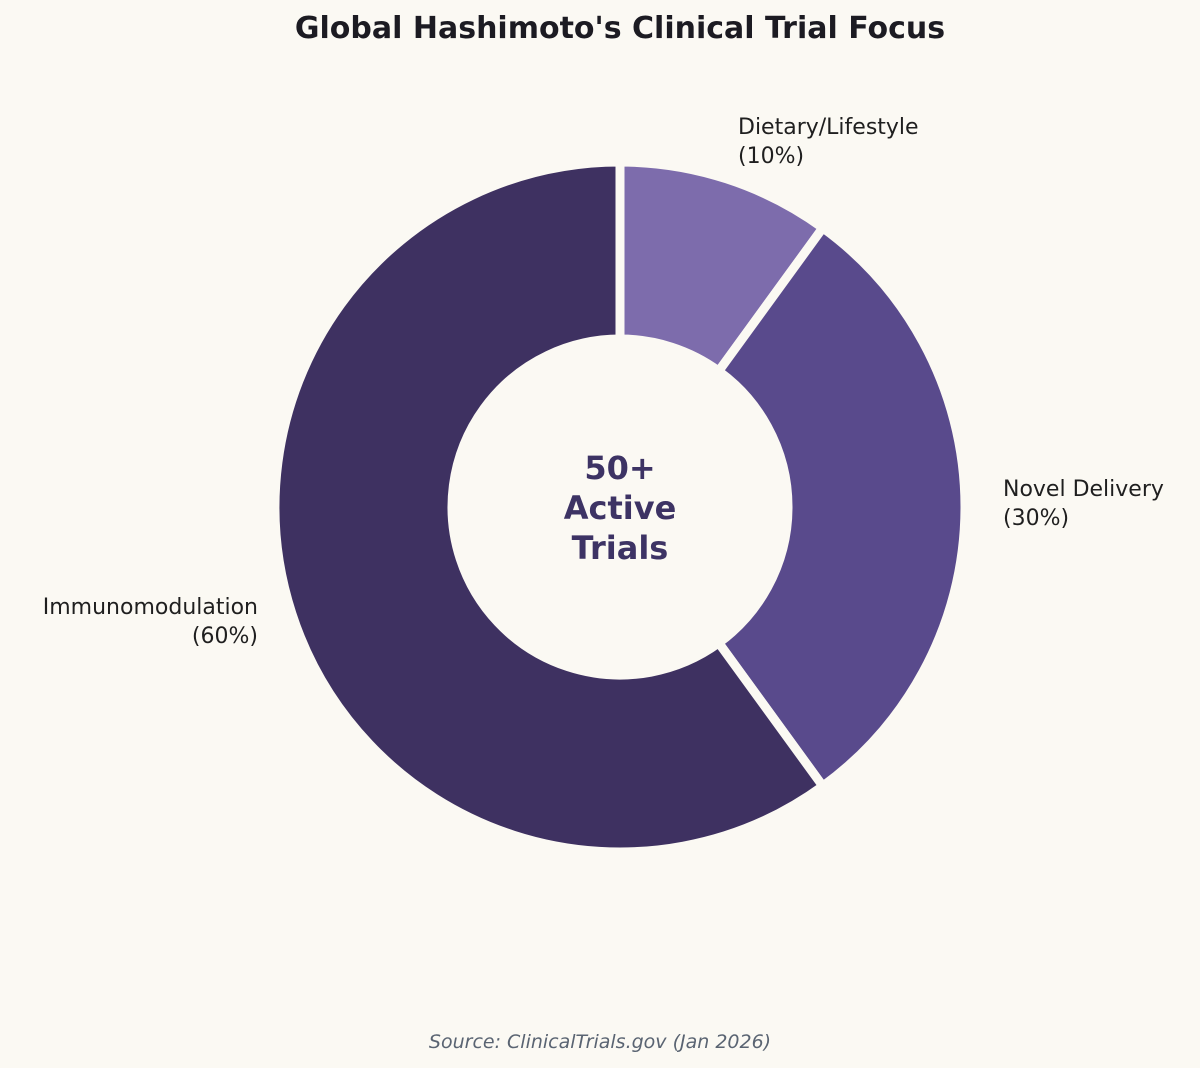 The height and width of the screenshot is (1068, 1200). What do you see at coordinates (722, 267) in the screenshot?
I see `pie-slice-dietary-lifestyle` at bounding box center [722, 267].